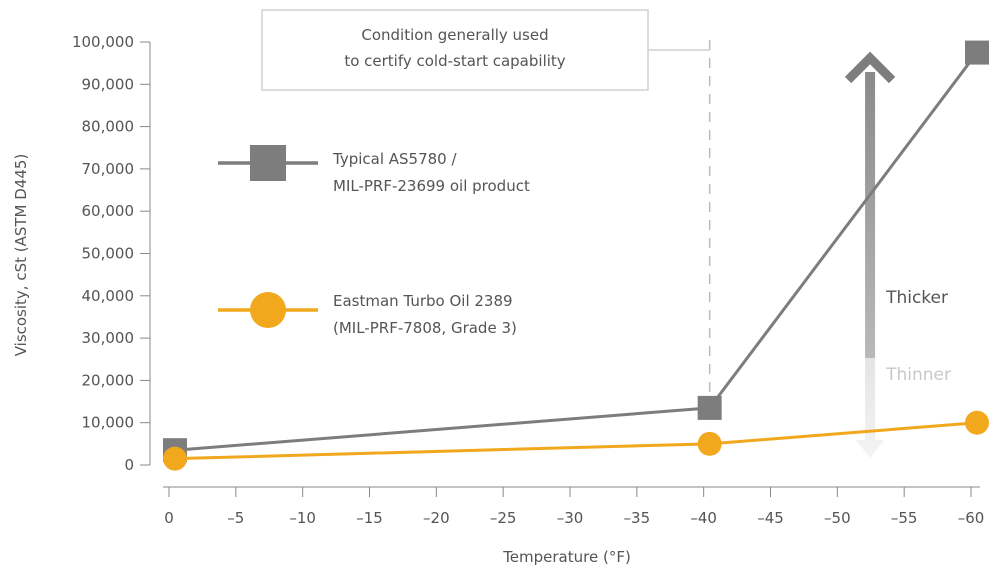 This screenshot has height=575, width=1000. What do you see at coordinates (454, 35) in the screenshot?
I see `annotation-line-1: Condition generally used` at bounding box center [454, 35].